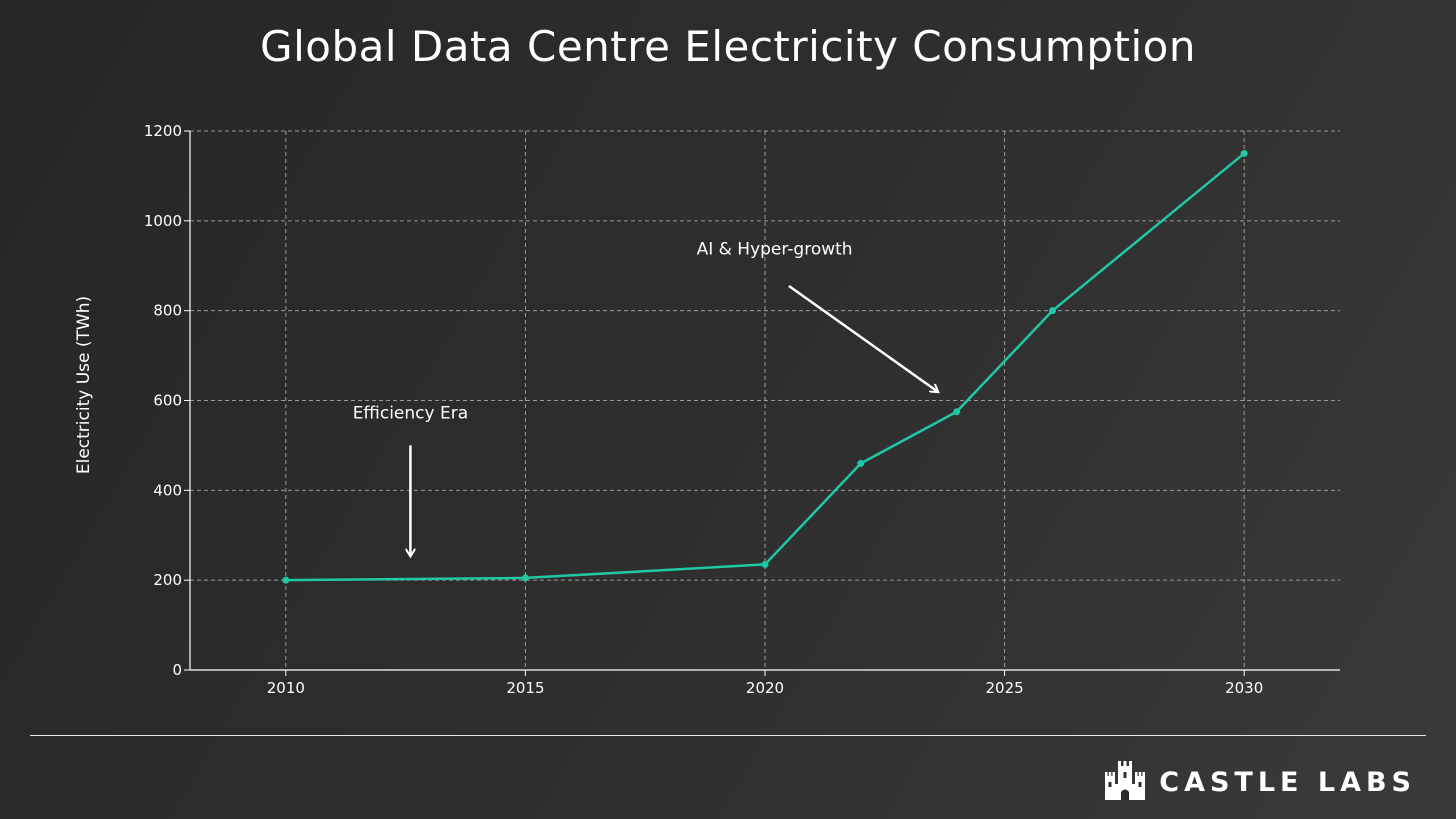  I want to click on y-axis-label: Electricity Use (TWh), so click(84, 385).